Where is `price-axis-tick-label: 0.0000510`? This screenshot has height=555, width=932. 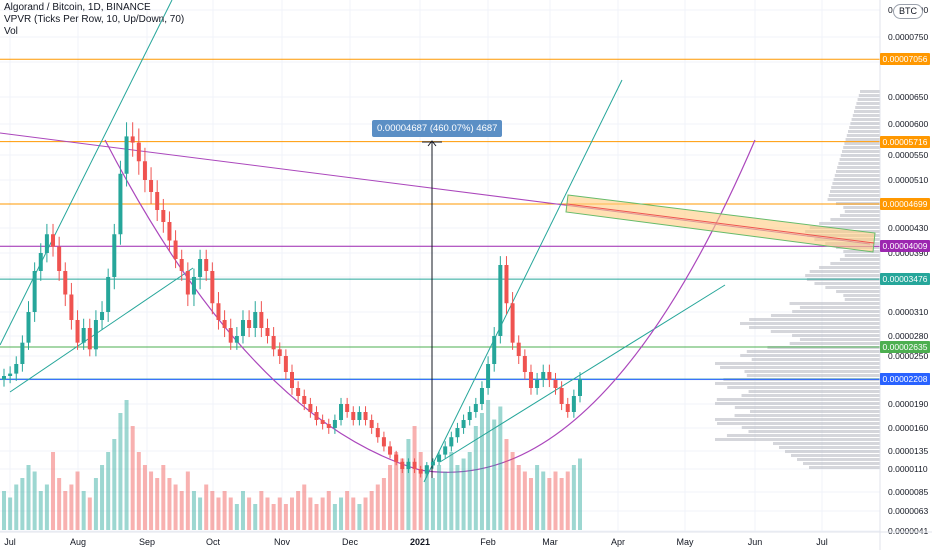
price-axis-tick-label: 0.0000510 is located at coordinates (908, 180).